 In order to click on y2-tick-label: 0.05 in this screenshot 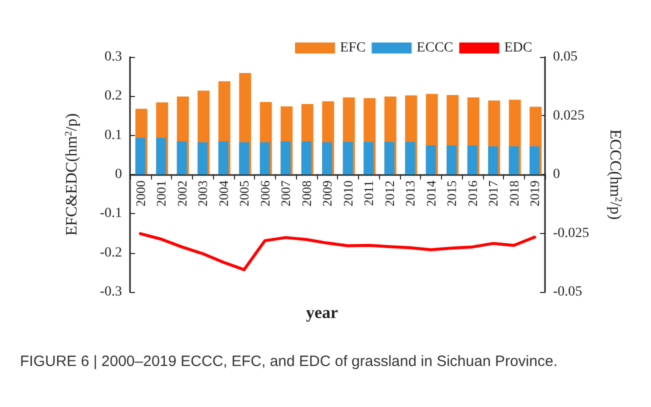, I will do `click(565, 57)`.